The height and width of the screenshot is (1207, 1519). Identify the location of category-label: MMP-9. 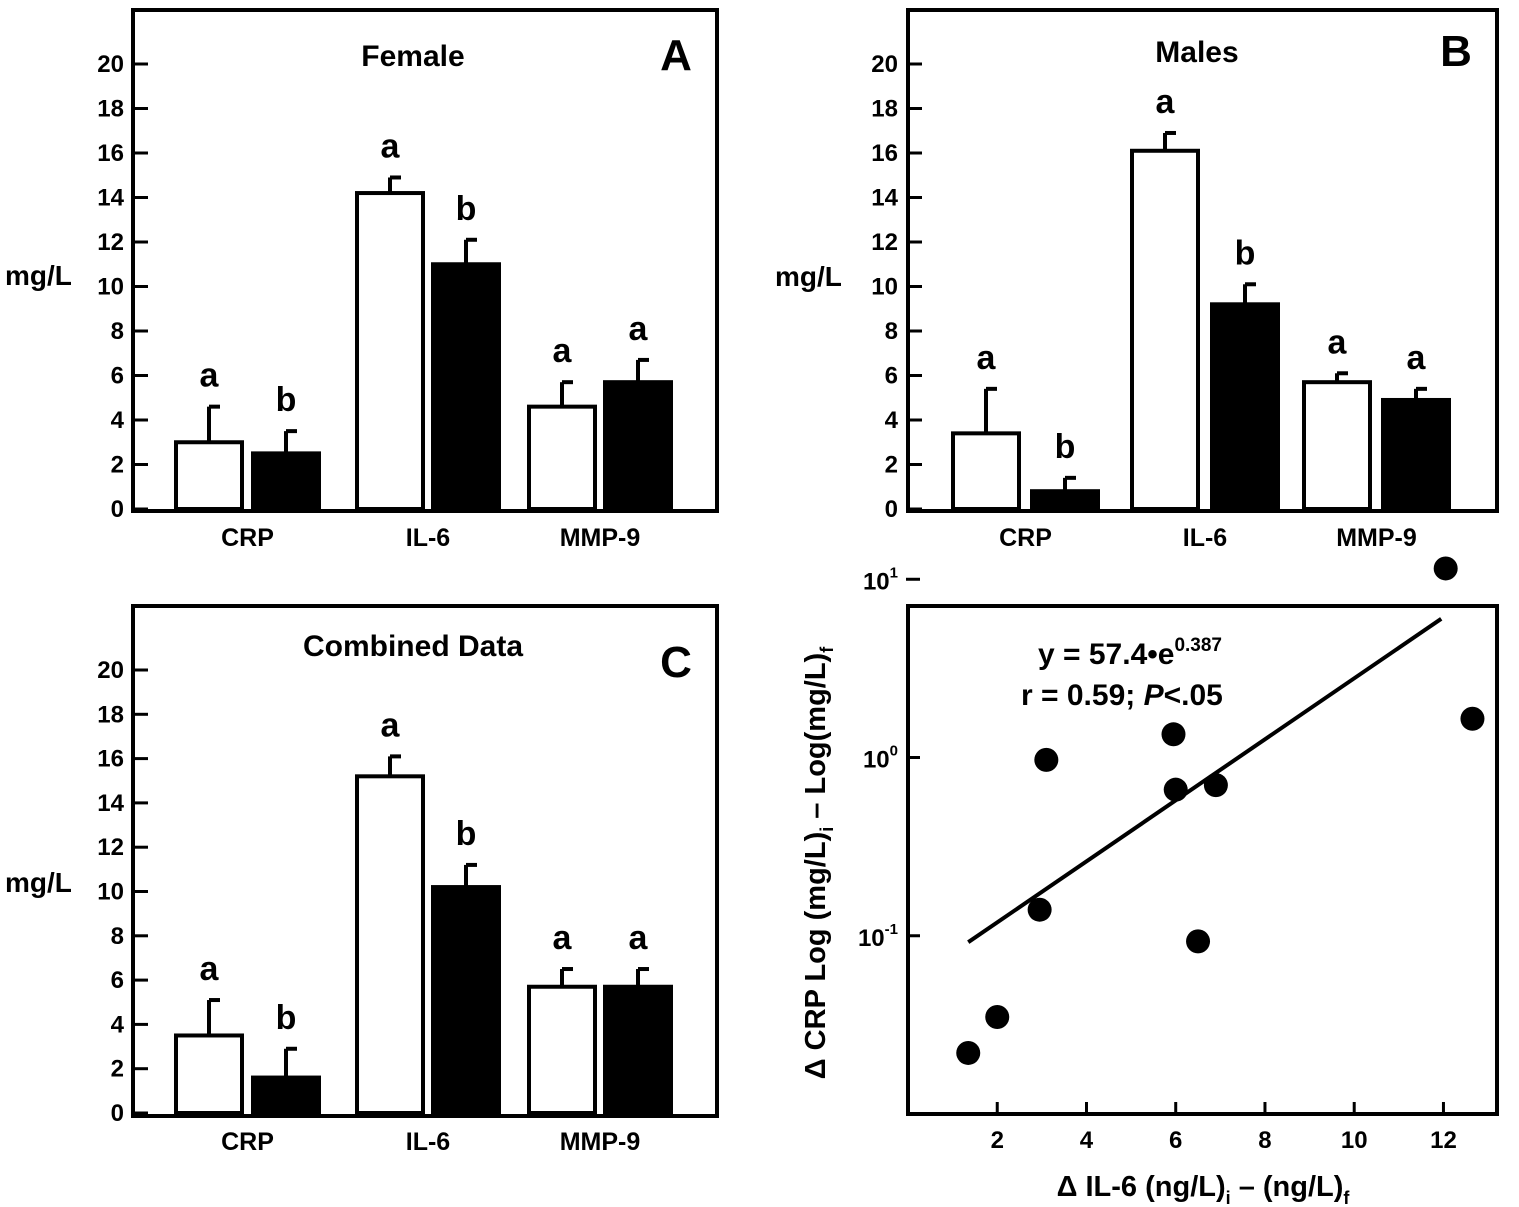
(600, 538).